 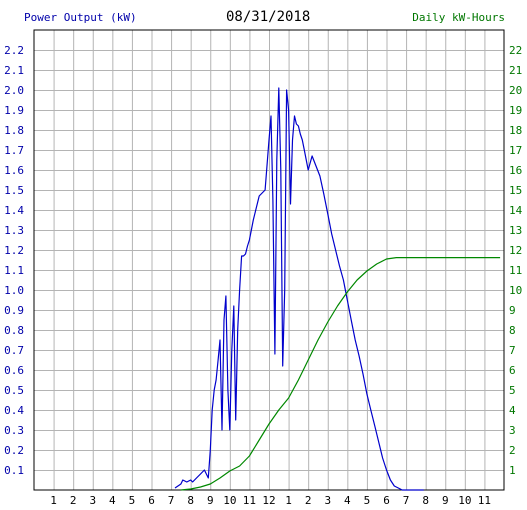 I want to click on y2-tick-label: 15, so click(x=515, y=190).